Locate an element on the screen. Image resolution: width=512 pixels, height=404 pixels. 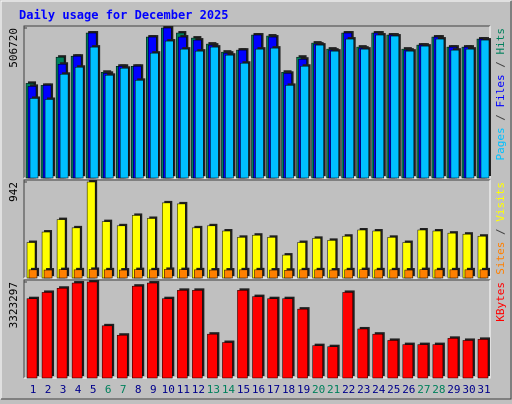
x-tick-label: 17 is located at coordinates (273, 389).